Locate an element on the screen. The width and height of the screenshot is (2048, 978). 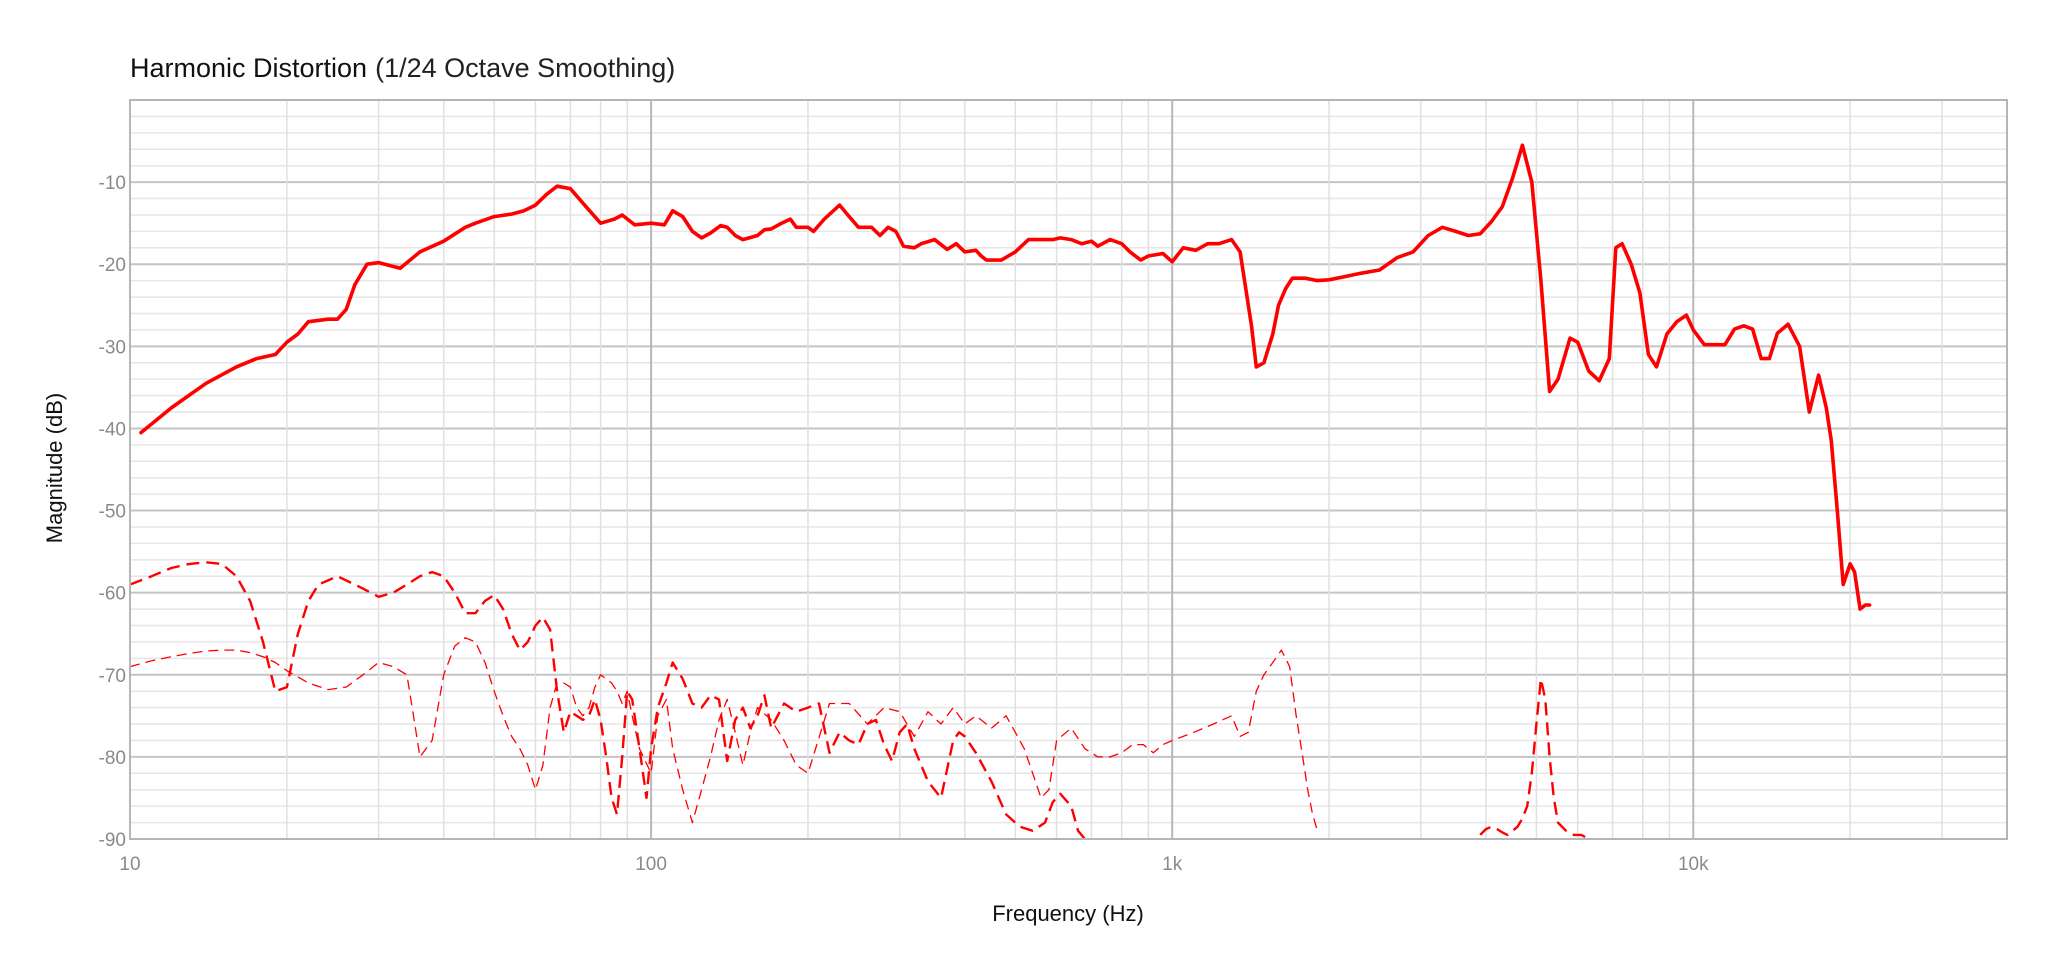
y-tick-label: -10 is located at coordinates (112, 183).